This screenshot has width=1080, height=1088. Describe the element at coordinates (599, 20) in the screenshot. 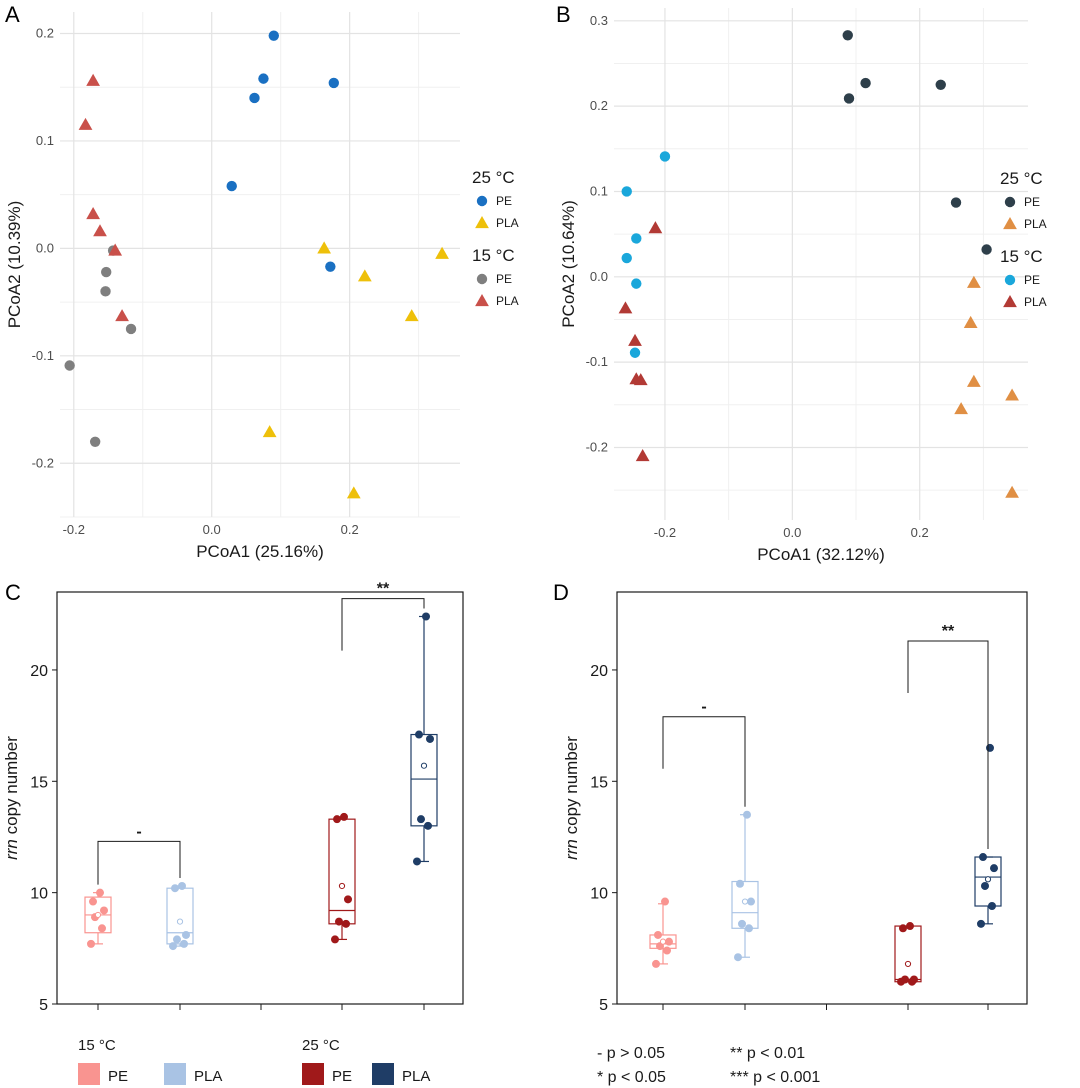

I see `y-tick-label: 0.3` at that location.